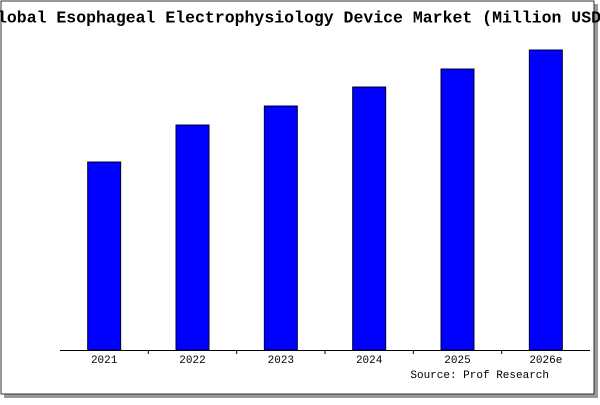 This screenshot has height=405, width=600. Describe the element at coordinates (369, 361) in the screenshot. I see `x-tick-label: 2024` at that location.